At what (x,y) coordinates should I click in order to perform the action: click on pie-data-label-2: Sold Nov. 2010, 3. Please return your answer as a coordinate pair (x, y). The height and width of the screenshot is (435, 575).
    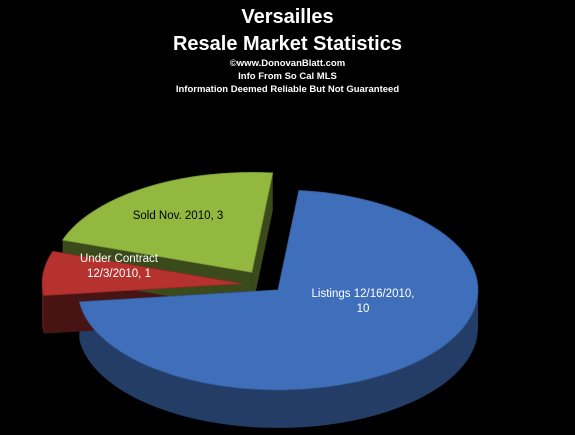
    Looking at the image, I should click on (178, 216).